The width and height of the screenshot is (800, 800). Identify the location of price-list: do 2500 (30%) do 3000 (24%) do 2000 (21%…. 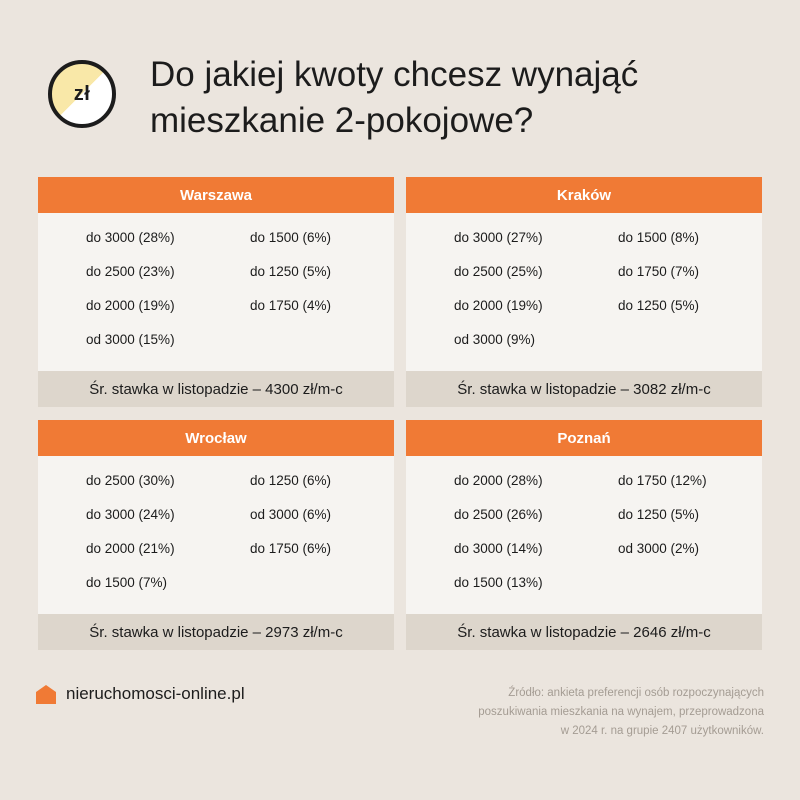
(216, 535).